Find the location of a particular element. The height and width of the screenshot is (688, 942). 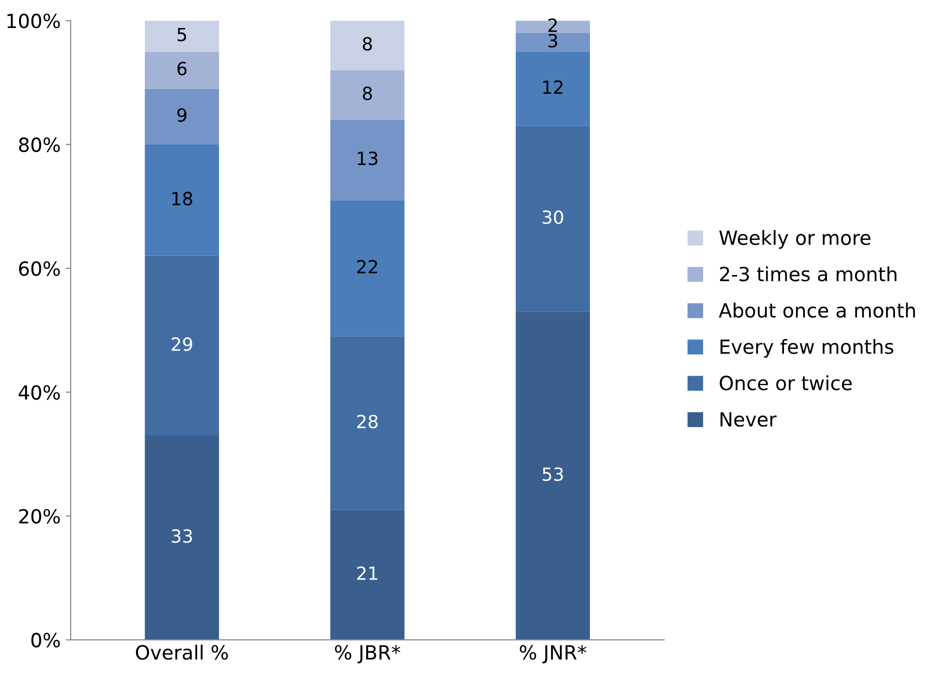

legend-label: About once a month is located at coordinates (816, 310).